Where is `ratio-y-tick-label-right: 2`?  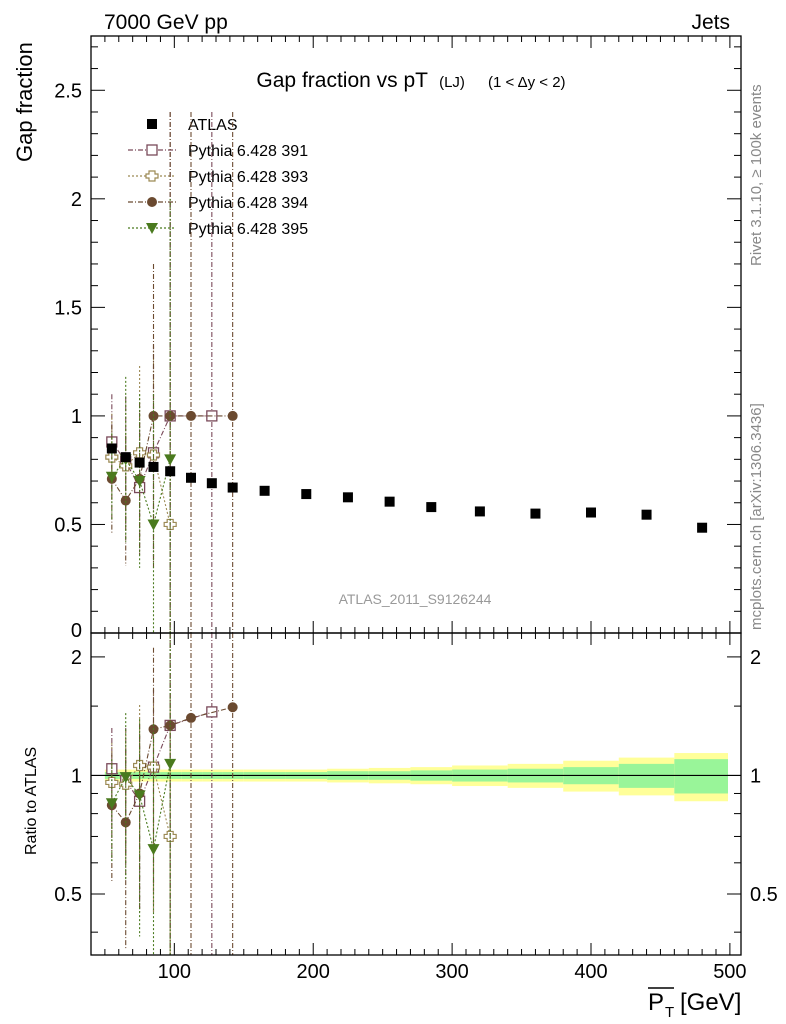
ratio-y-tick-label-right: 2 is located at coordinates (755, 658).